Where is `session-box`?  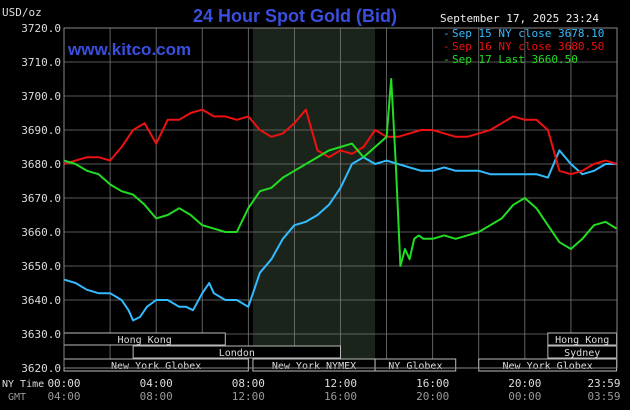
session-box is located at coordinates (236, 352).